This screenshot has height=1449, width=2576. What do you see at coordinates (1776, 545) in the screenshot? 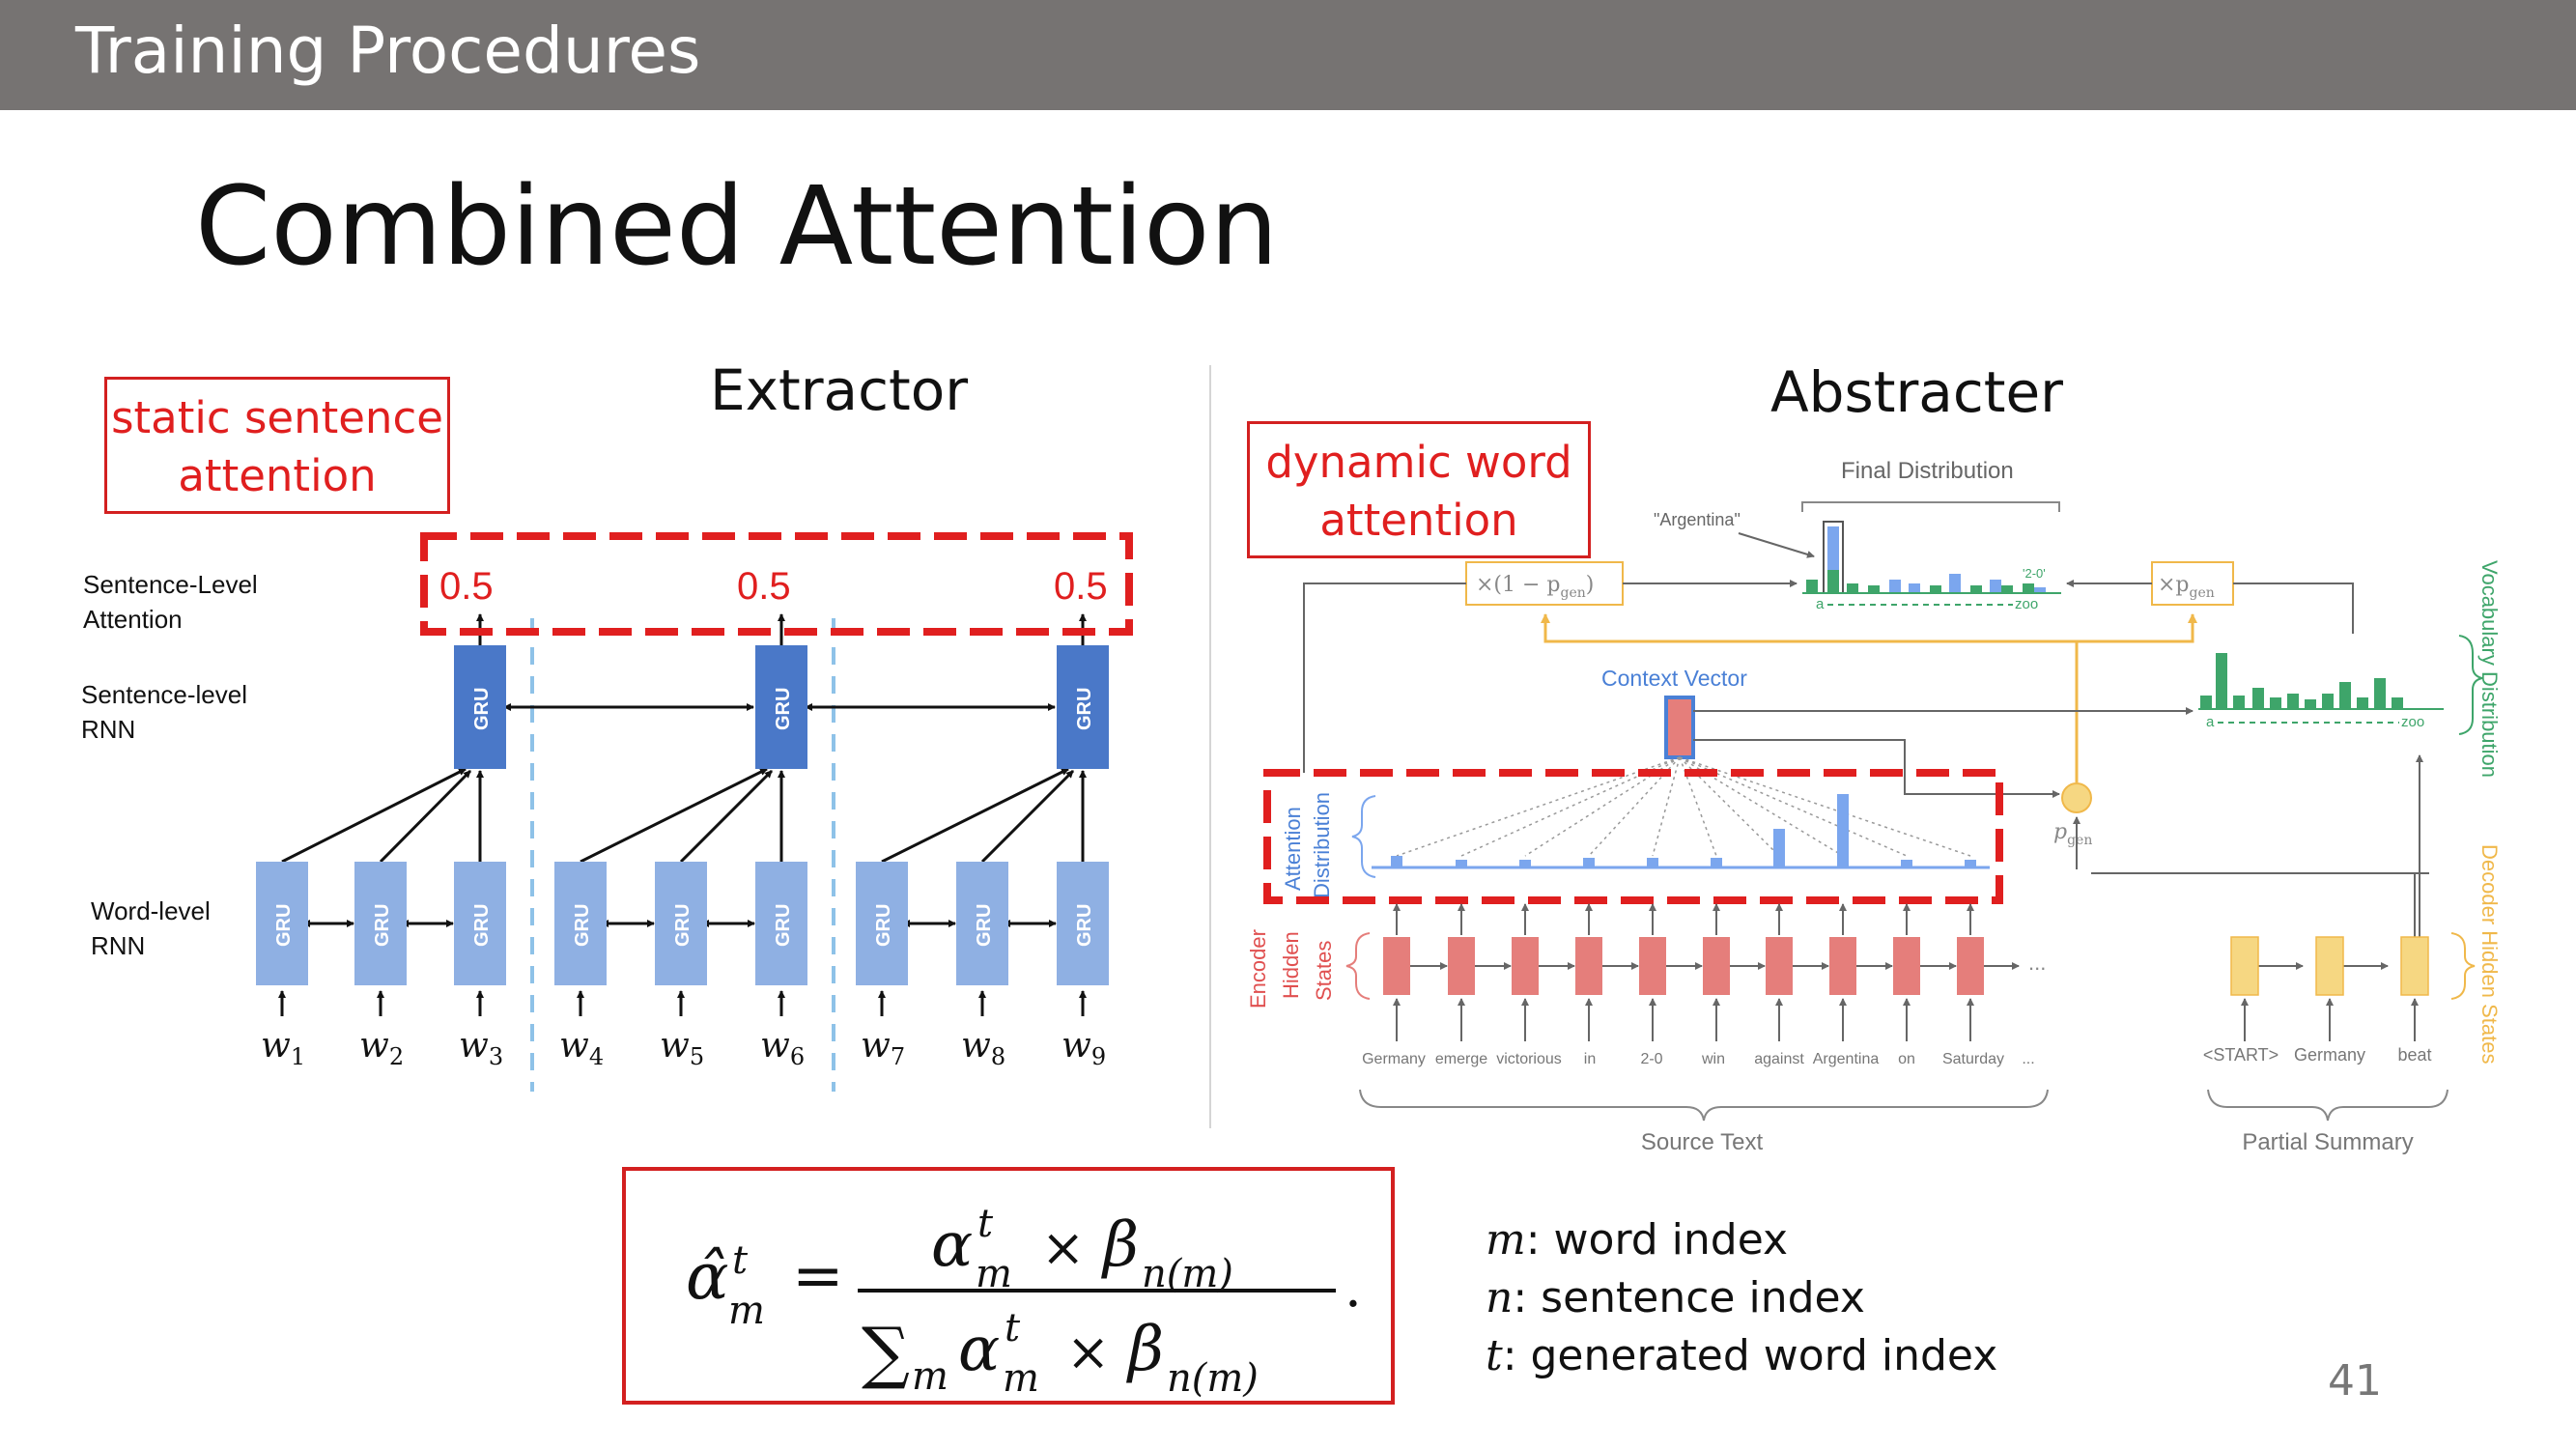
I see `argentina-pointer` at bounding box center [1776, 545].